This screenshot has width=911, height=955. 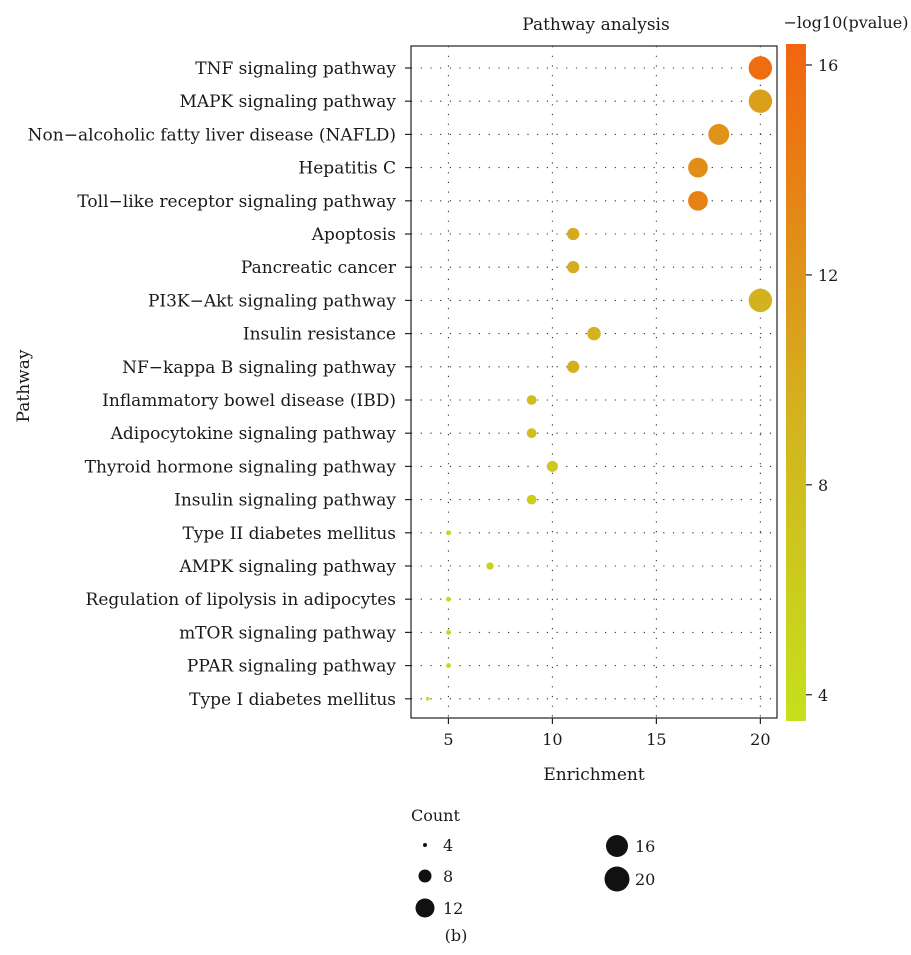 I want to click on colorbar-title: −log10(pvalue), so click(x=846, y=22).